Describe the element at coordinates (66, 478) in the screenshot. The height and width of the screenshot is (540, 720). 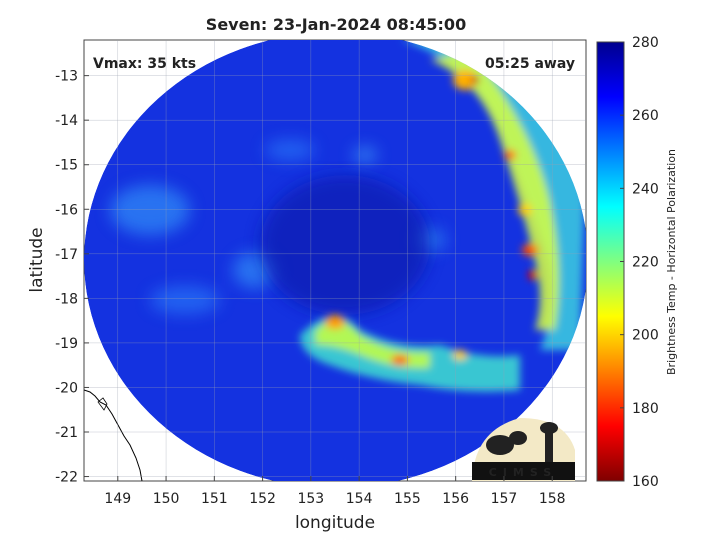
I see `y-tick-label: -22` at that location.